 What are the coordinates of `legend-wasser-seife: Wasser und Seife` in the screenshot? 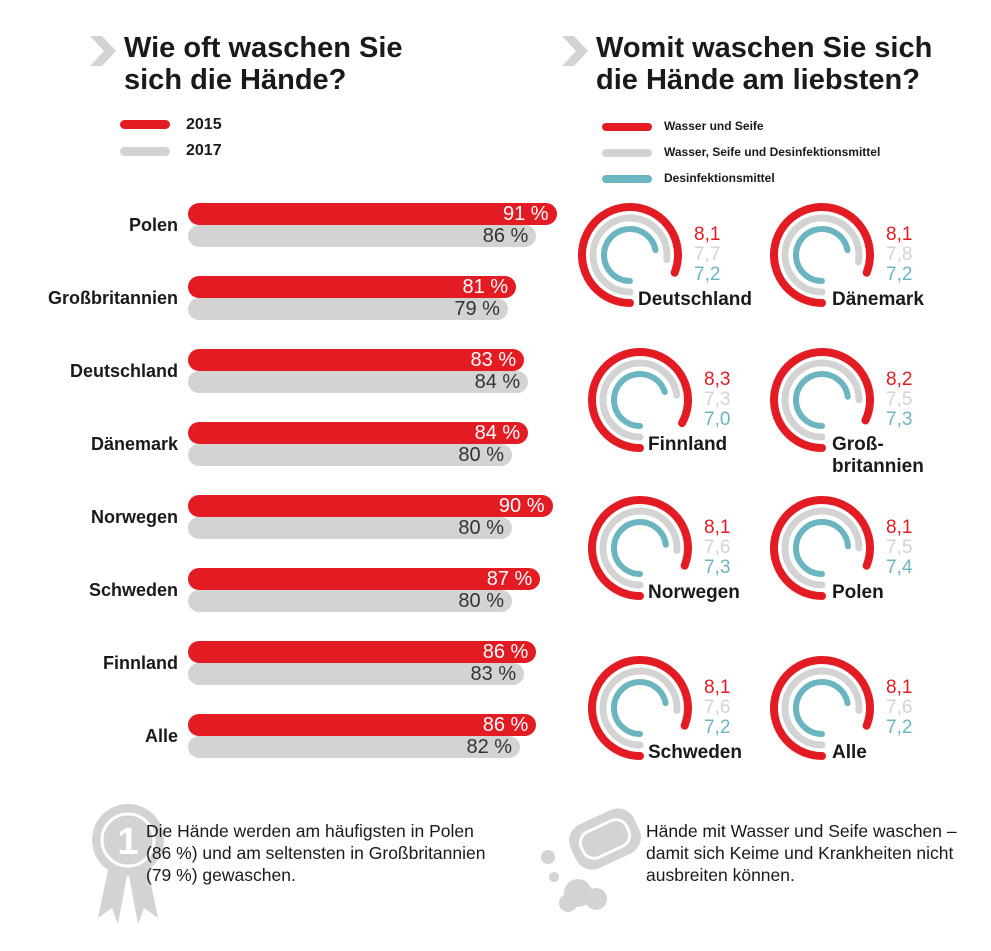 It's located at (714, 126).